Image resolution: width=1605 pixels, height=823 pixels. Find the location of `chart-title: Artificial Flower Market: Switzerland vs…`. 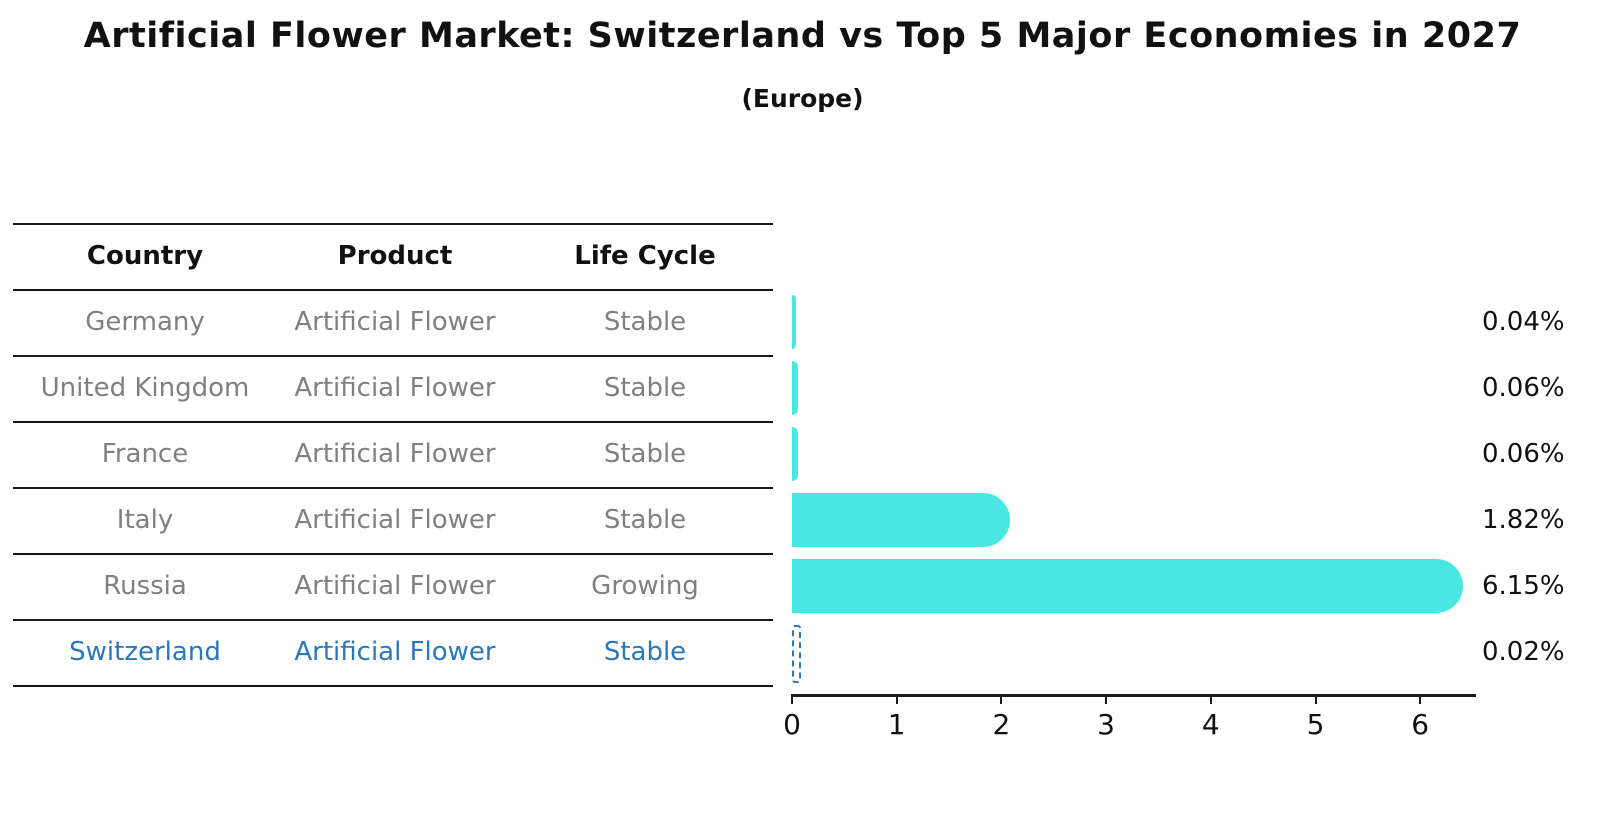

chart-title: Artificial Flower Market: Switzerland vs… is located at coordinates (802, 36).